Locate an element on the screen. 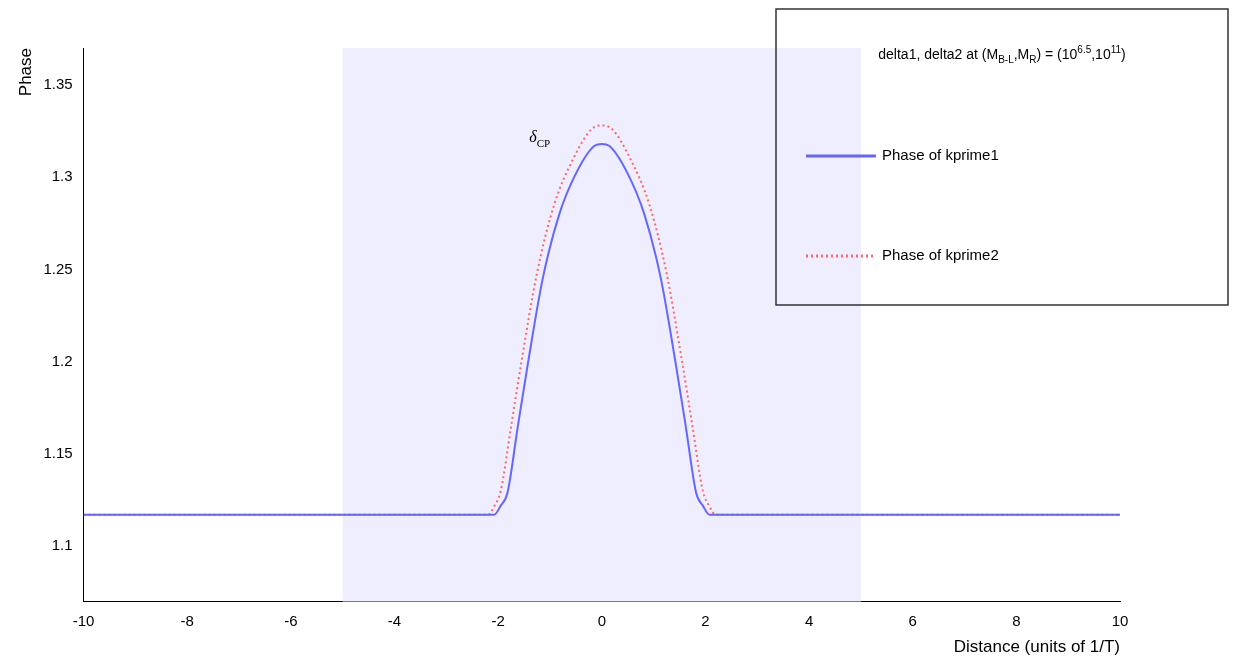 The image size is (1238, 670). x-tick-label: -8 is located at coordinates (187, 620).